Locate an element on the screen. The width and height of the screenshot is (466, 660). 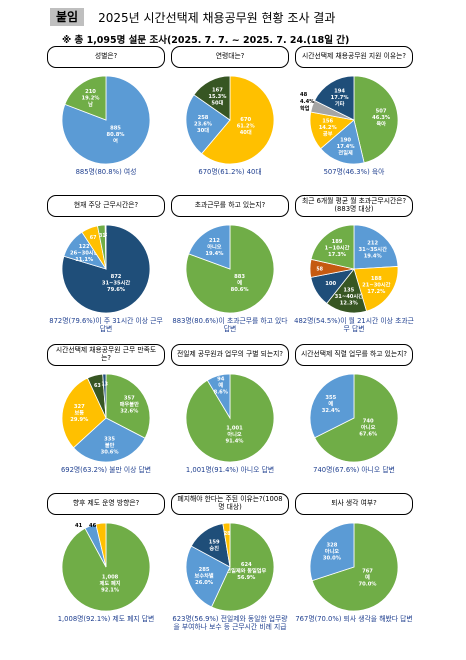
question-box: 폐지해야 한다는 주된 이유는?(1008명 대상) is located at coordinates (230, 504).